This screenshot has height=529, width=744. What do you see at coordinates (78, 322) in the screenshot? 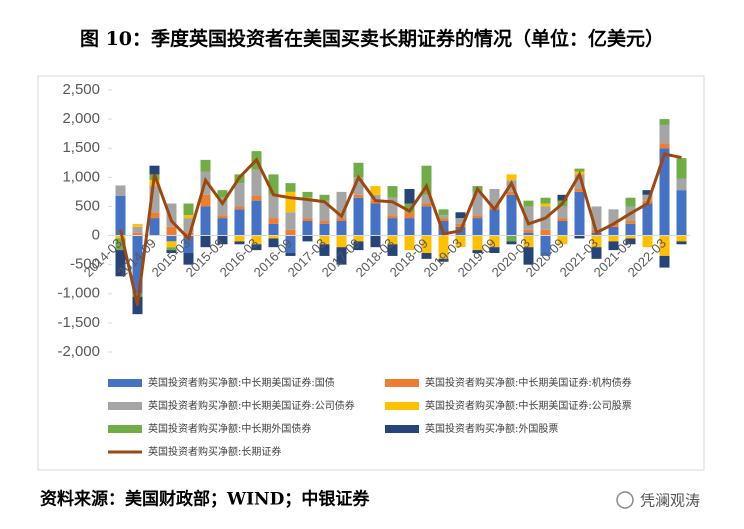
I see `y-tick-label: -1,500` at bounding box center [78, 322].